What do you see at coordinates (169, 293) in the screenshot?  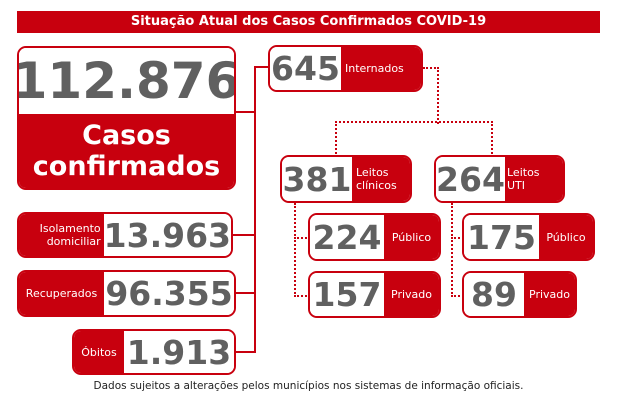 I see `recovered-value: 96.355` at bounding box center [169, 293].